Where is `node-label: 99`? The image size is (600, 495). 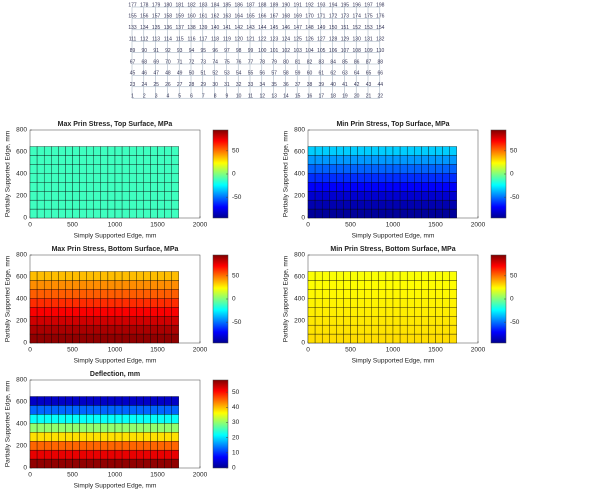 node-label: 99 is located at coordinates (251, 51).